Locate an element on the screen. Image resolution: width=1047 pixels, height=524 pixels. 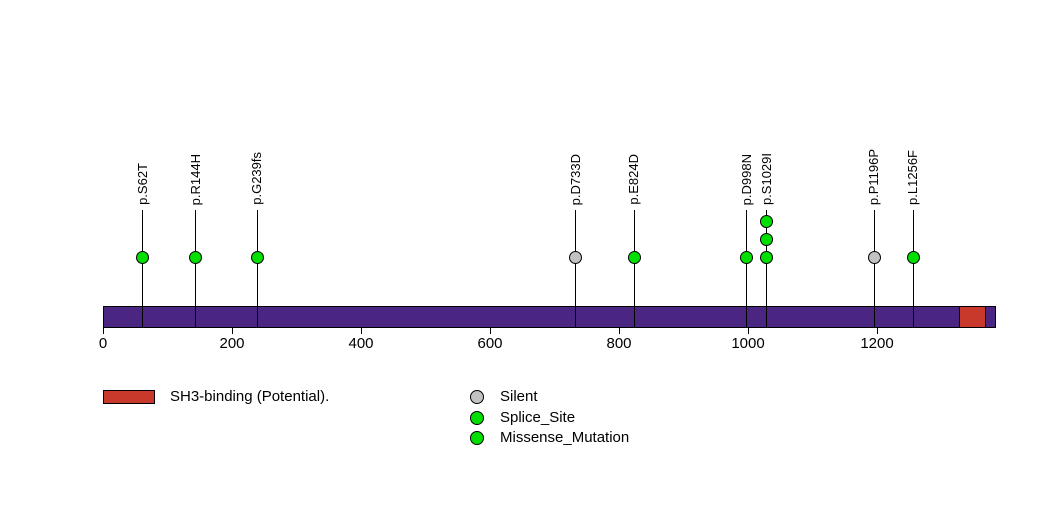
axis-tick-label: 1000 is located at coordinates (748, 343).